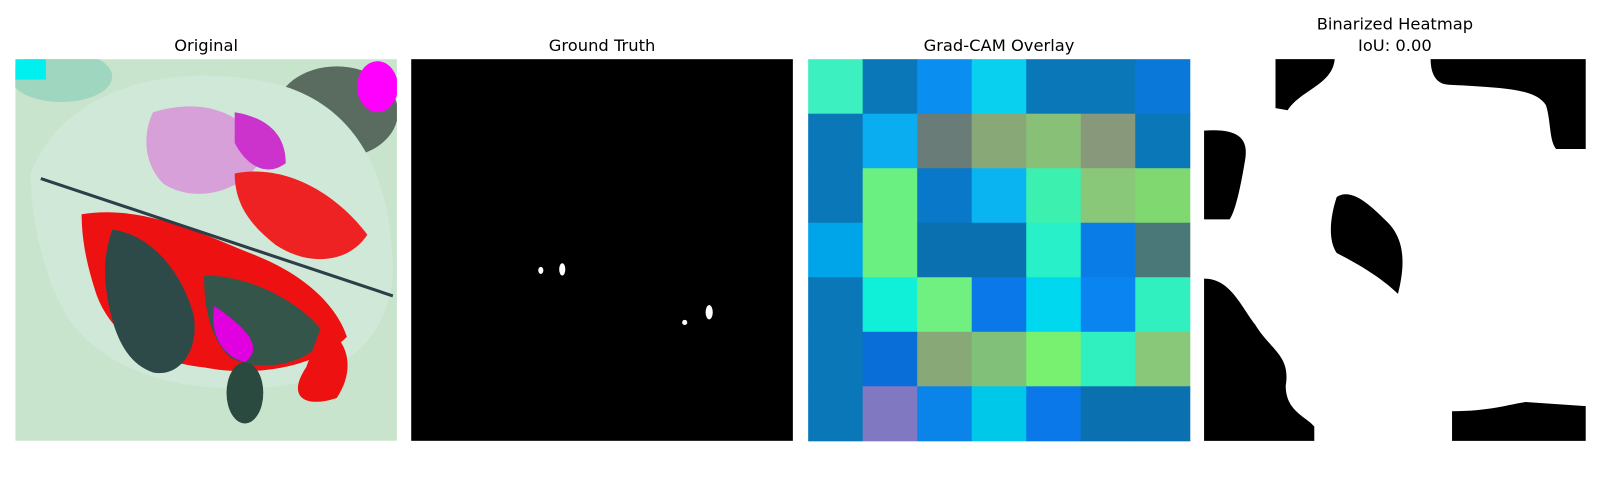 The height and width of the screenshot is (500, 1600). I want to click on panel-title: Binarized Heatmap, so click(1395, 24).